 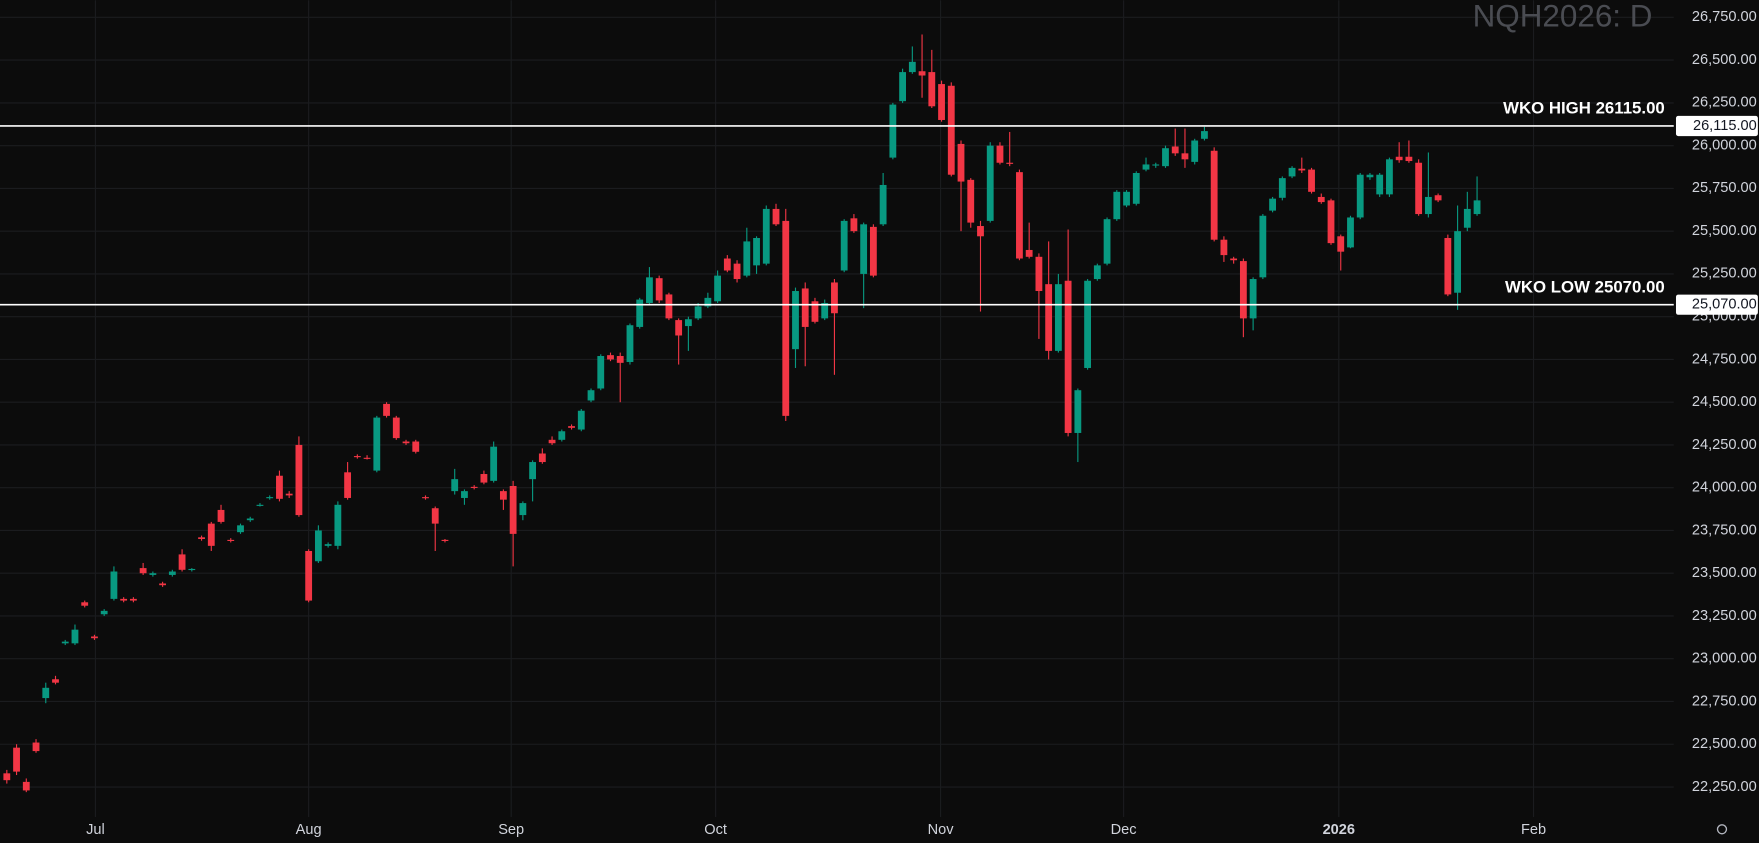 I want to click on level-axis-marker, so click(x=1716, y=304).